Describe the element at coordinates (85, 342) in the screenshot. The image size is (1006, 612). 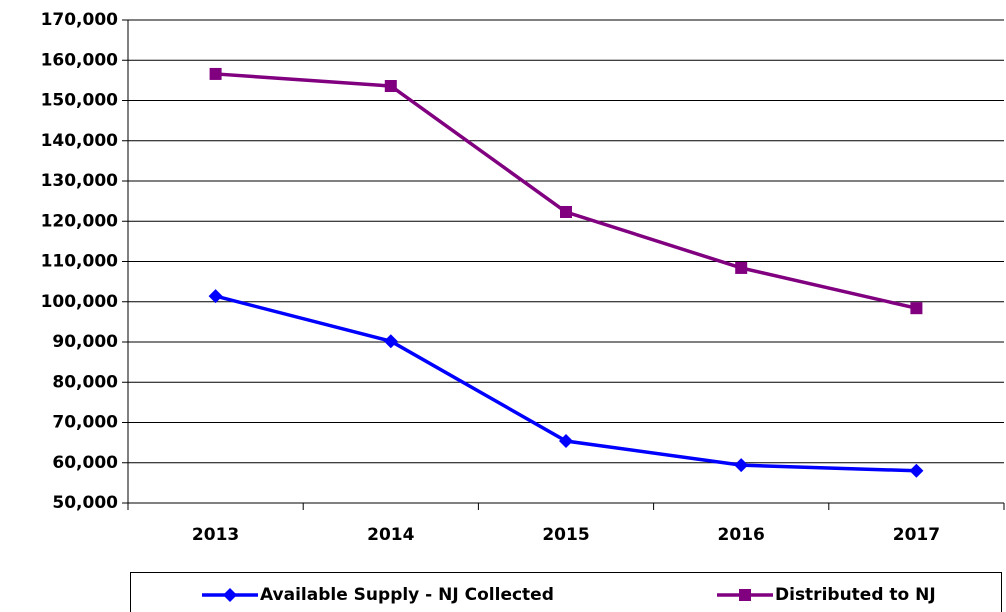
I see `y-tick-label: 90,000` at that location.